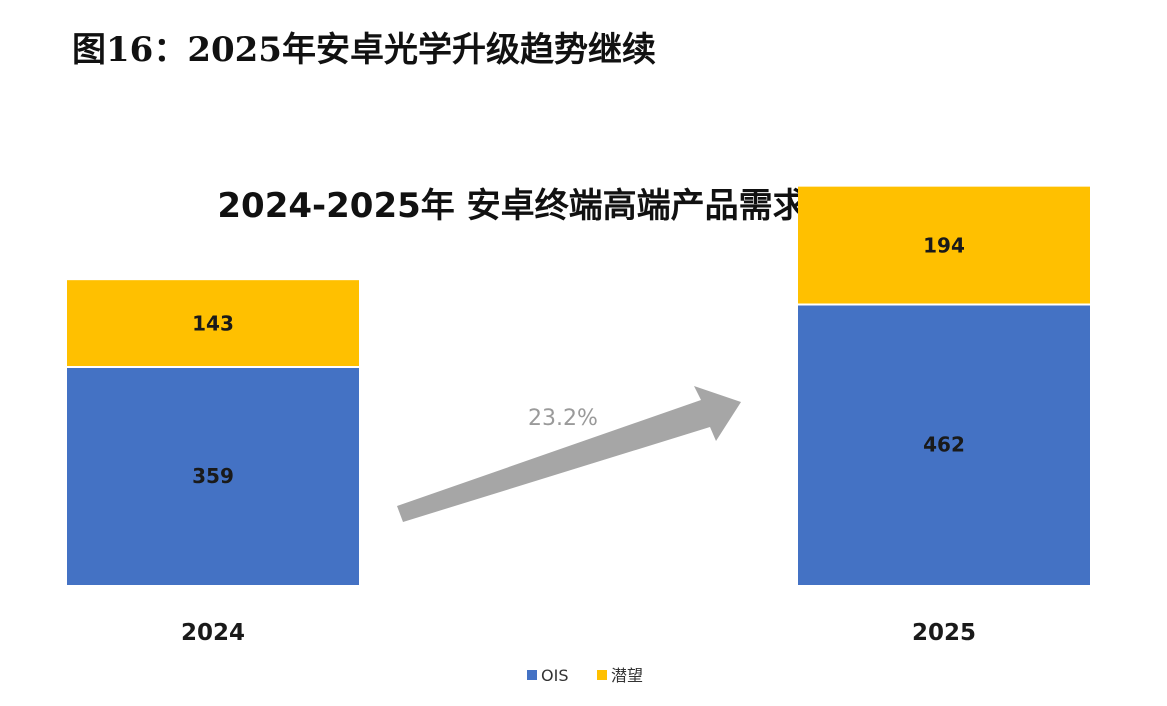  What do you see at coordinates (532, 675) in the screenshot?
I see `legend-swatch-ois` at bounding box center [532, 675].